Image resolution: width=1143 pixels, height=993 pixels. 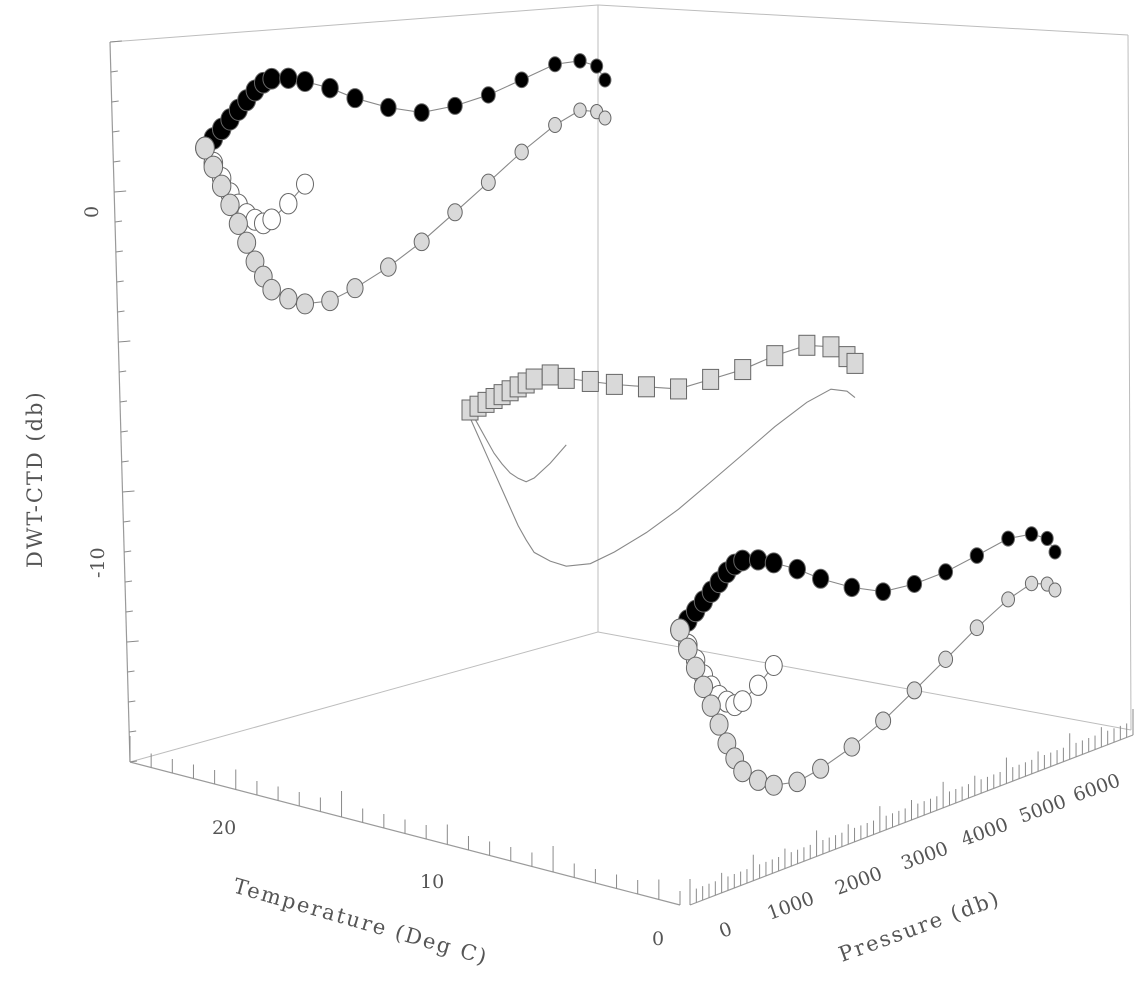 I want to click on pressure-tick-label-4000: 4000, so click(x=984, y=831).